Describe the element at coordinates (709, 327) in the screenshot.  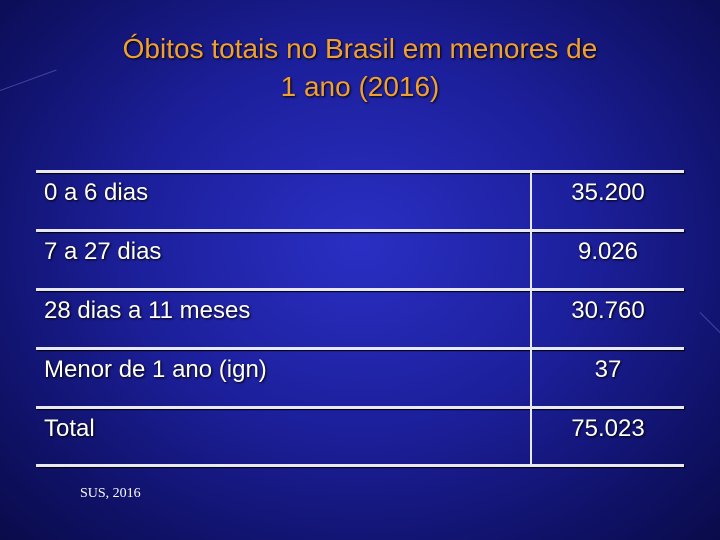
I see `background-streak` at that location.